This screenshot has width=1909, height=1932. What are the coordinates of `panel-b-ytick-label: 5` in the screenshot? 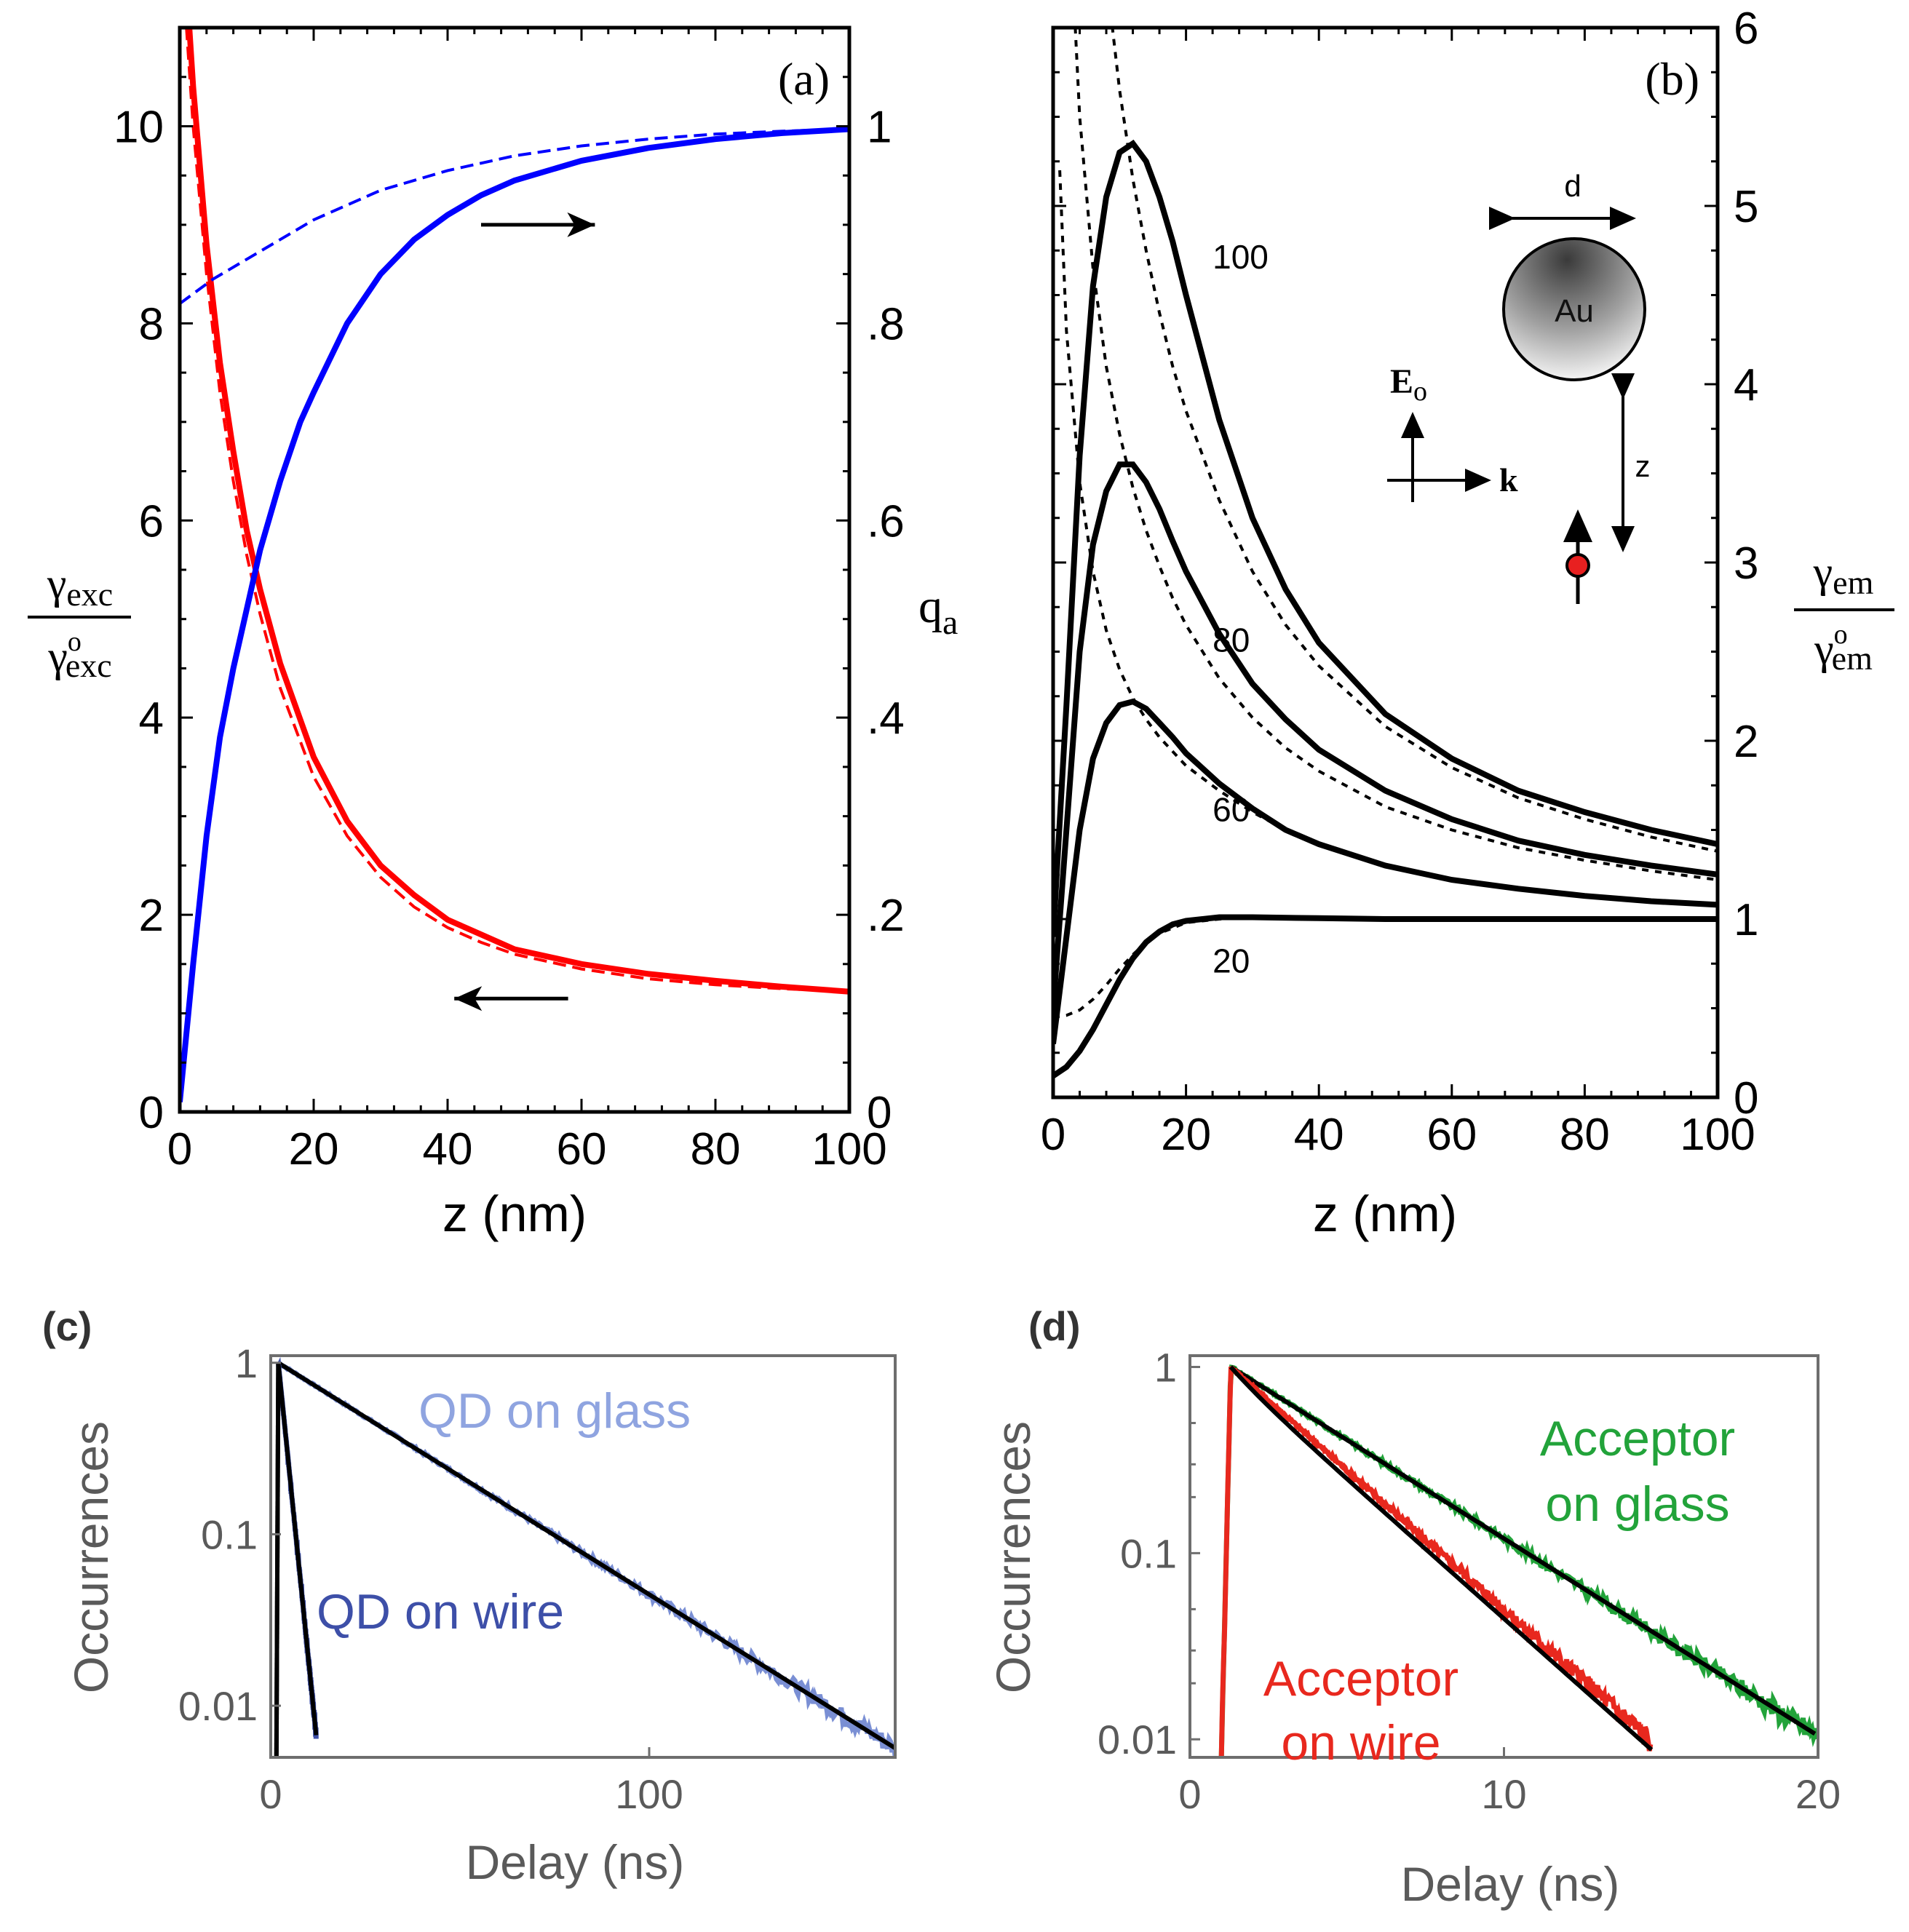 It's located at (1746, 207).